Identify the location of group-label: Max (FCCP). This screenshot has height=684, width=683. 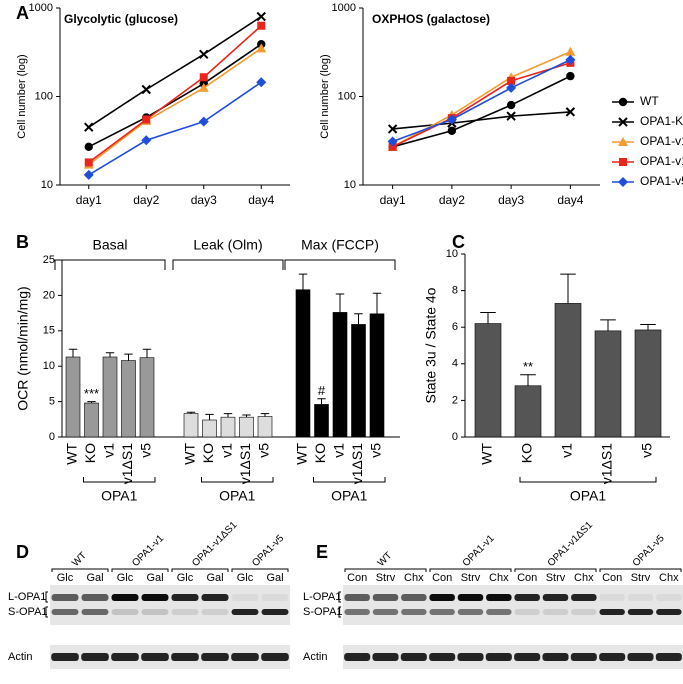
(340, 245).